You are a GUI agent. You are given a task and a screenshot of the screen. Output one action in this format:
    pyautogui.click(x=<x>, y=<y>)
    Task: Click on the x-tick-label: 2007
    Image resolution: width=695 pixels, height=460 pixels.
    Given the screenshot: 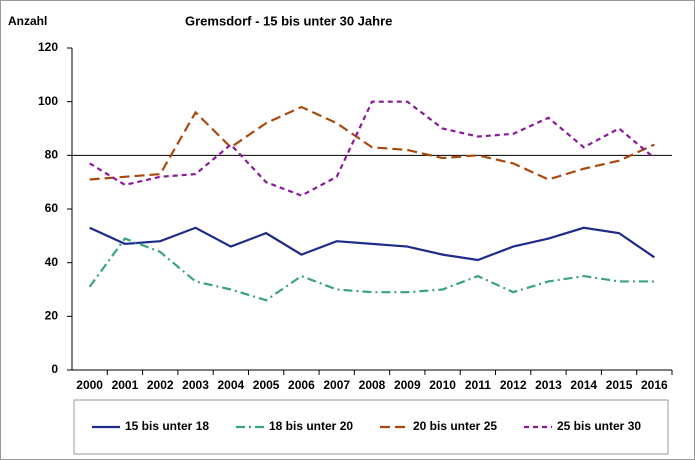 What is the action you would take?
    pyautogui.click(x=336, y=385)
    